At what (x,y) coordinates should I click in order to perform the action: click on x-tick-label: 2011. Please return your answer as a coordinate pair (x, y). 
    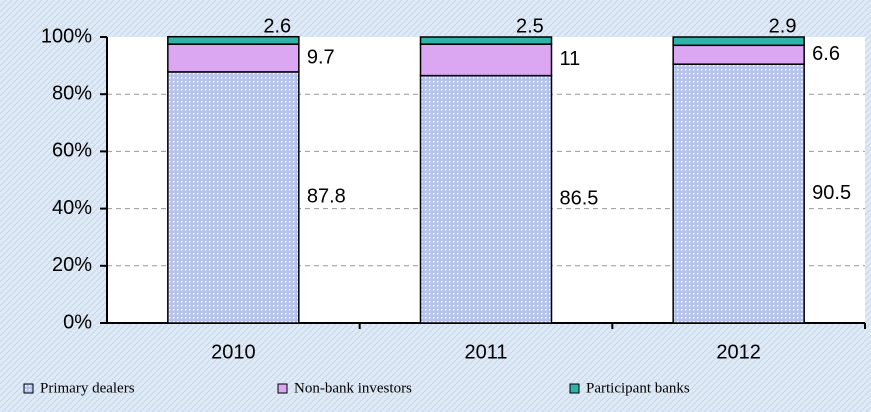
    Looking at the image, I should click on (485, 352).